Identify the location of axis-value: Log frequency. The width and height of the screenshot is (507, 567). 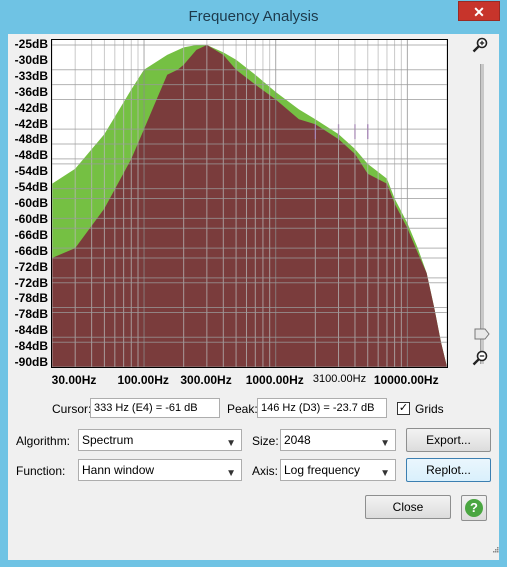
(322, 470).